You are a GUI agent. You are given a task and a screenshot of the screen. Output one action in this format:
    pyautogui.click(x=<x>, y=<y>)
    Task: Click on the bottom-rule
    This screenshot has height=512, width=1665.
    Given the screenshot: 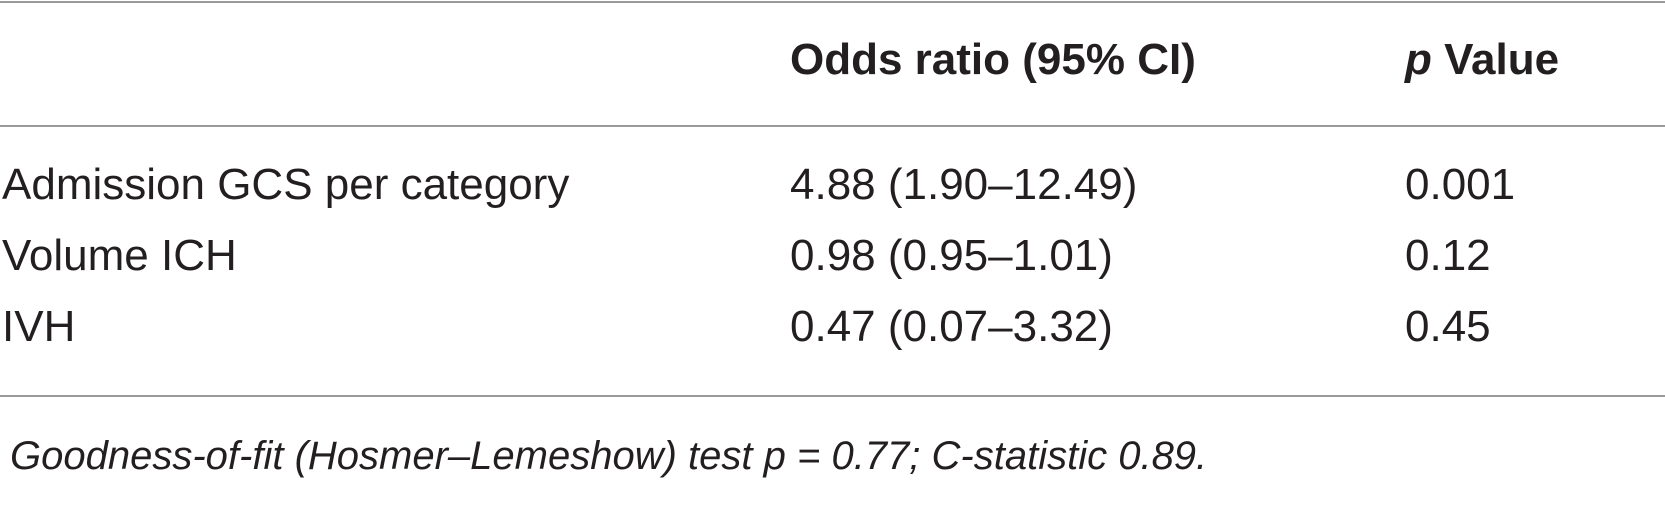 What is the action you would take?
    pyautogui.click(x=832, y=396)
    